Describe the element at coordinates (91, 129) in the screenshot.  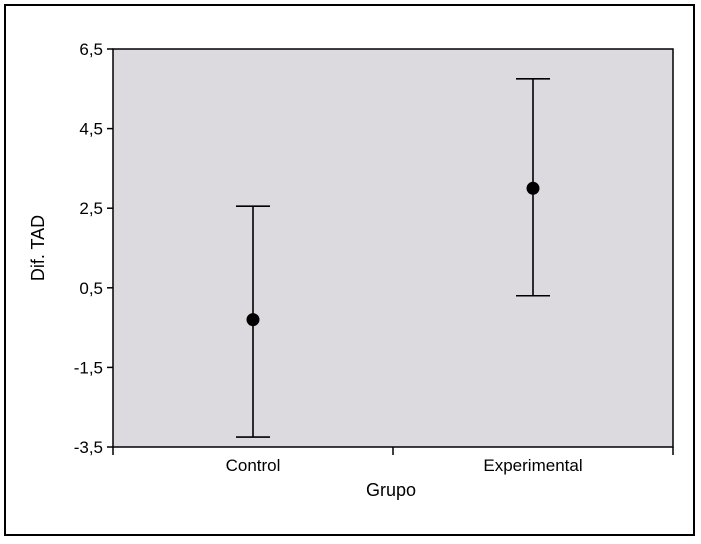
I see `y-tick-label: 4,5` at that location.